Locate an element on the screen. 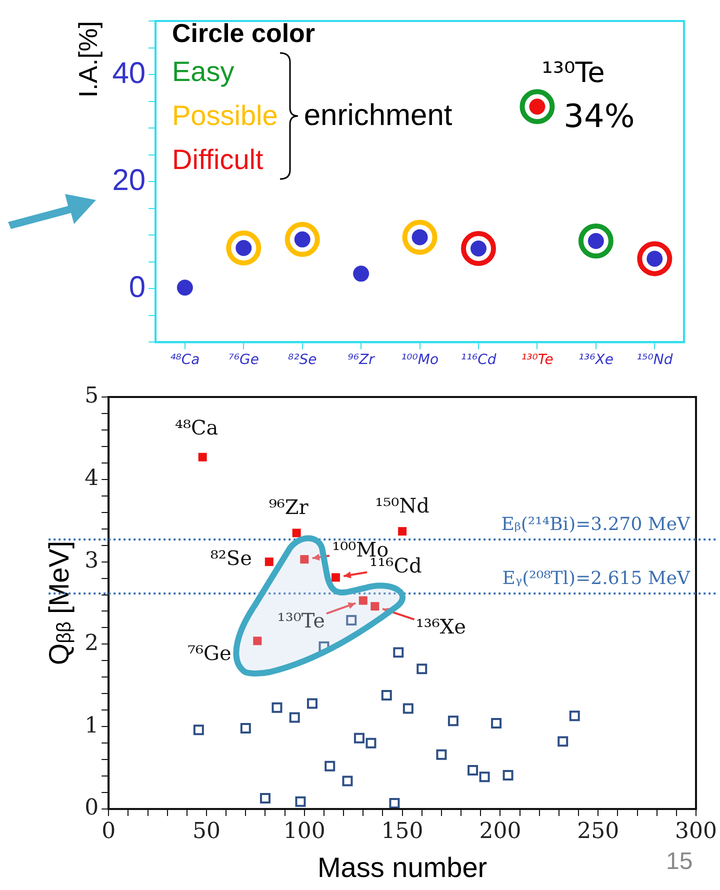  annotation: ⁷⁶Ge is located at coordinates (209, 653).